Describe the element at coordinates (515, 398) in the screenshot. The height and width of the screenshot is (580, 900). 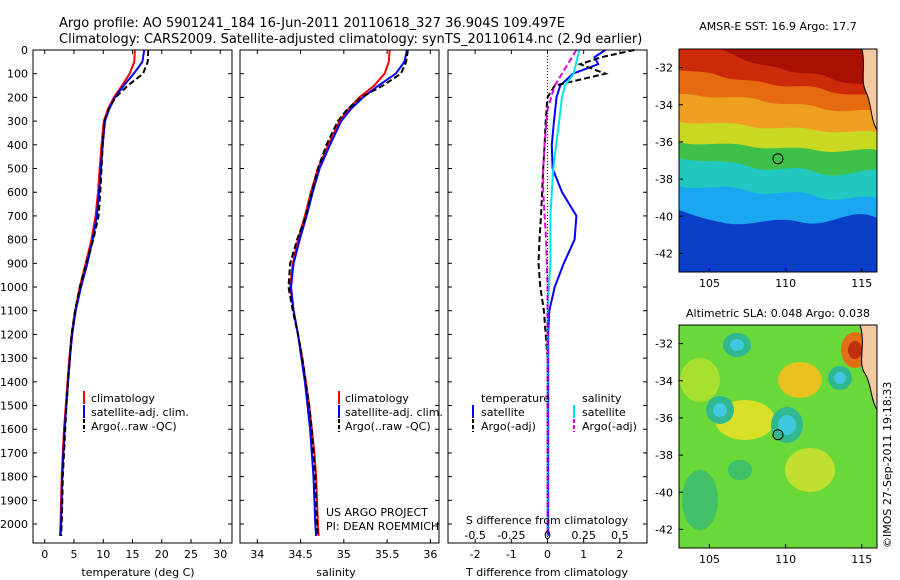
I see `legend-temperature-title: temperature` at that location.